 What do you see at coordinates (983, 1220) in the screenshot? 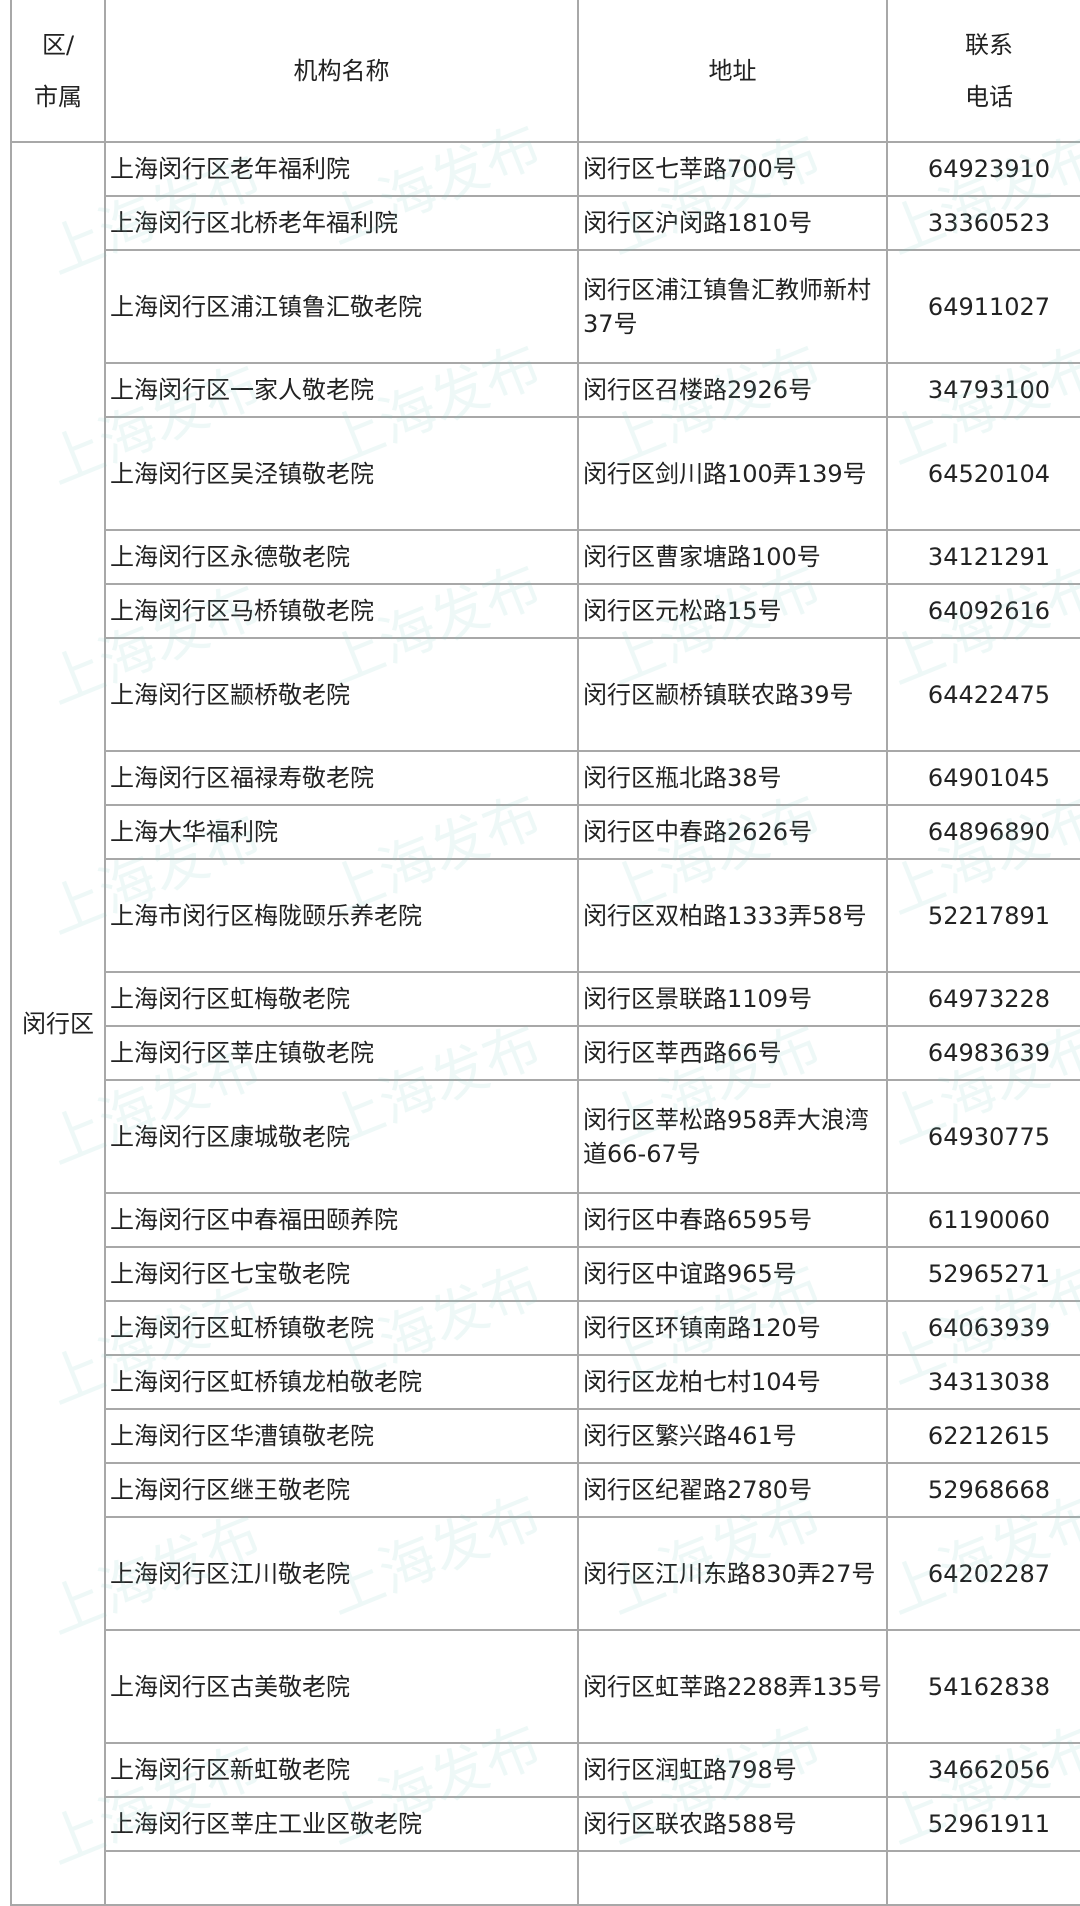
I see `phone: 61190060` at bounding box center [983, 1220].